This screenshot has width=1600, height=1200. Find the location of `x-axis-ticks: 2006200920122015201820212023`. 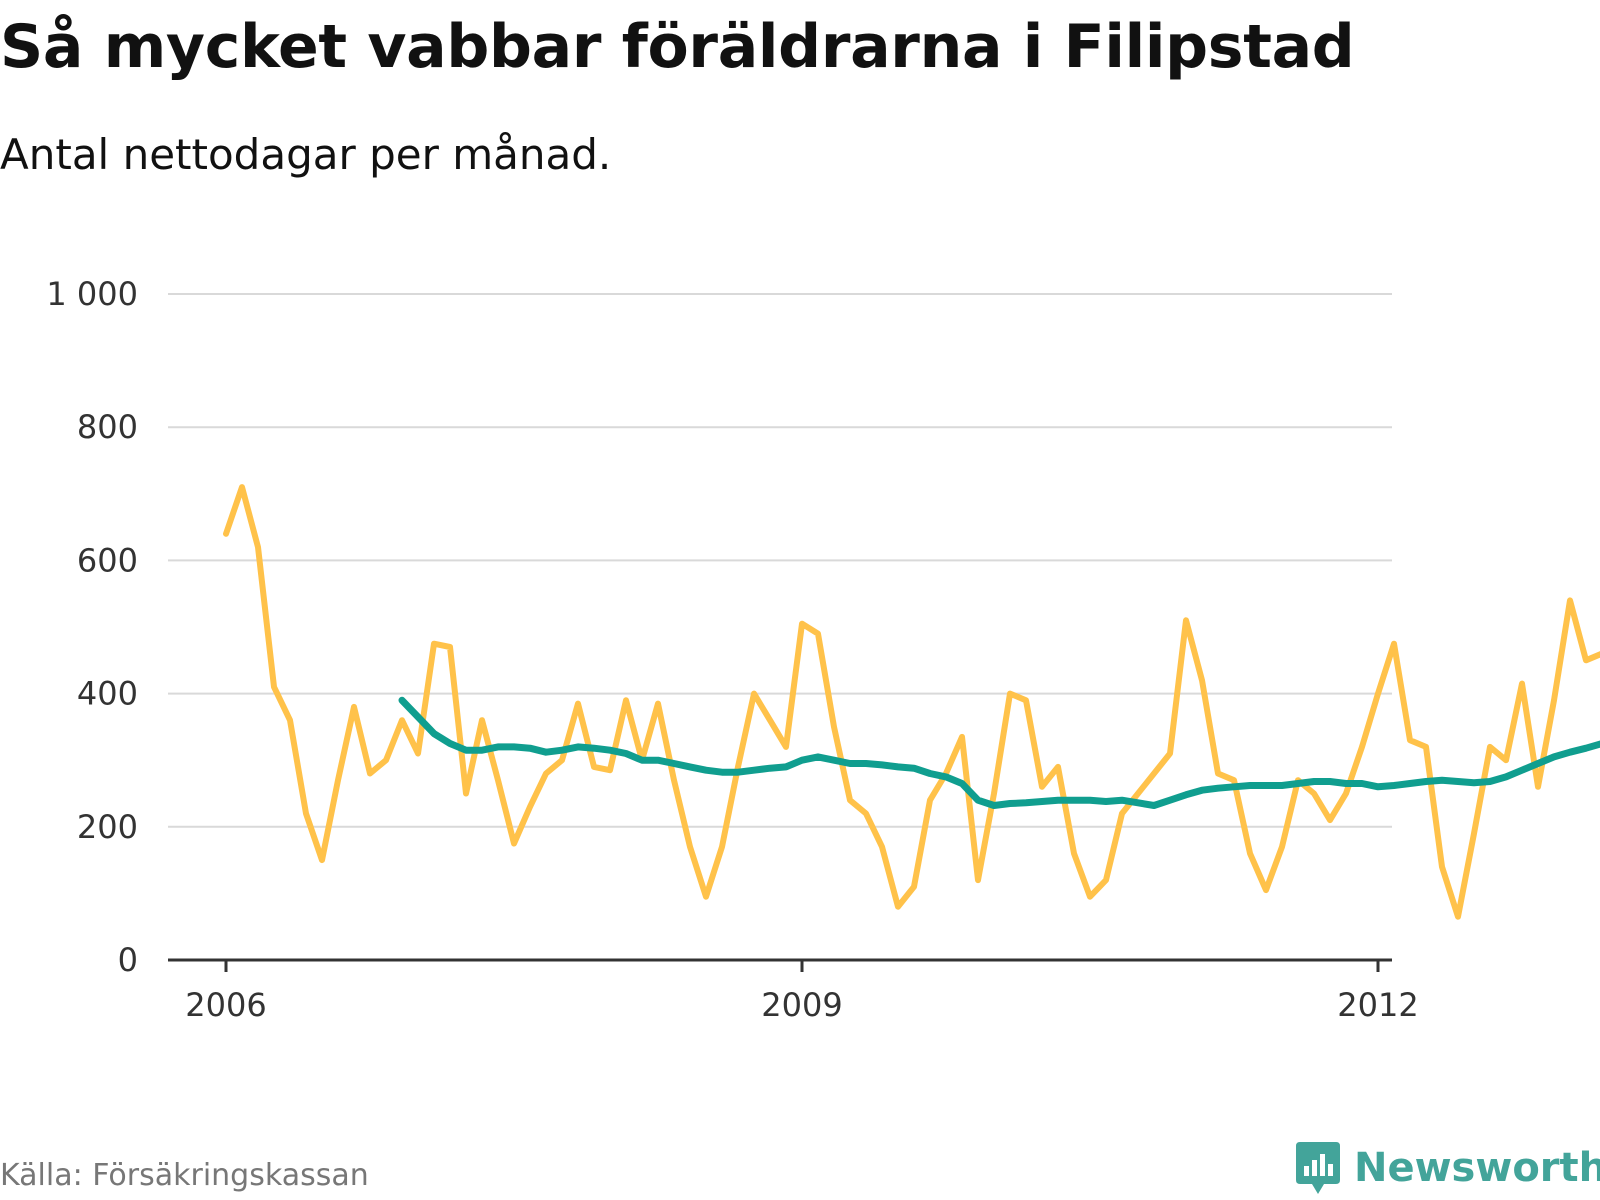

x-axis-ticks: 2006200920122015201820212023 is located at coordinates (802, 992).